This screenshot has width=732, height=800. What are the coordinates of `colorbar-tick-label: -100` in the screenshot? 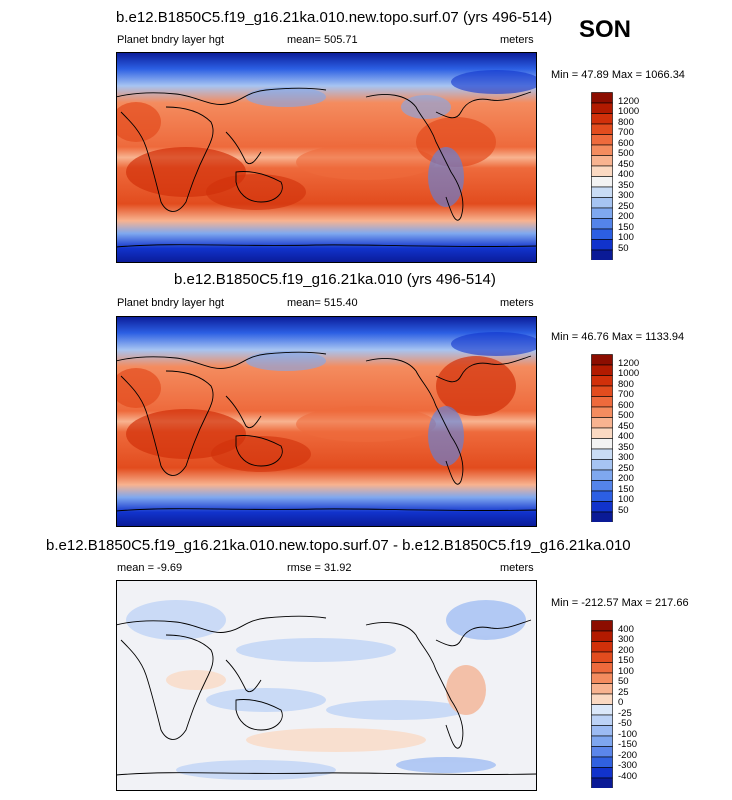 It's located at (628, 734).